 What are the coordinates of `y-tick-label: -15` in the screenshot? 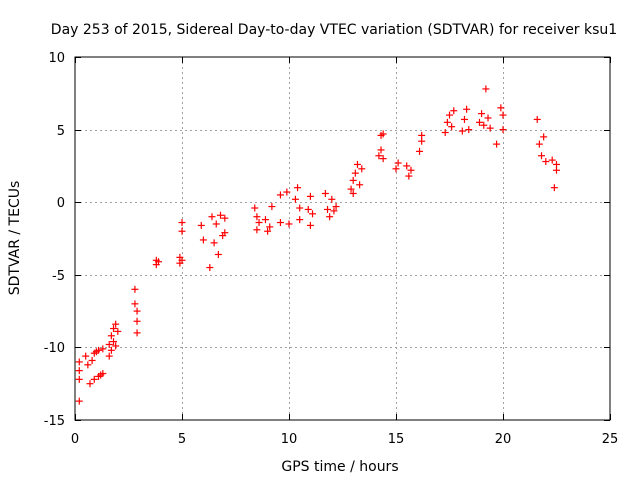 It's located at (54, 421).